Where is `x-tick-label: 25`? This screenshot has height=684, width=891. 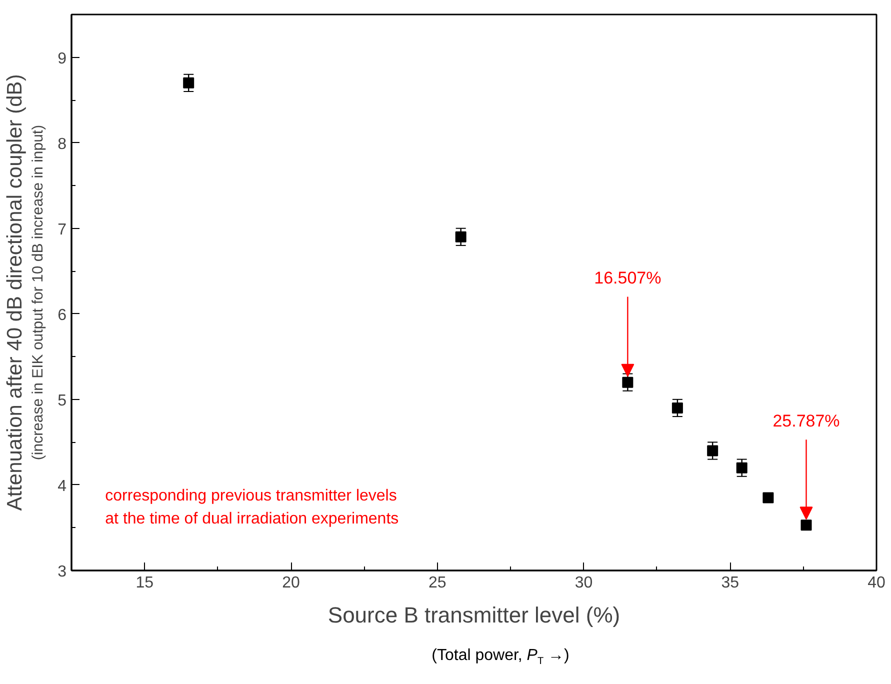 x-tick-label: 25 is located at coordinates (437, 583).